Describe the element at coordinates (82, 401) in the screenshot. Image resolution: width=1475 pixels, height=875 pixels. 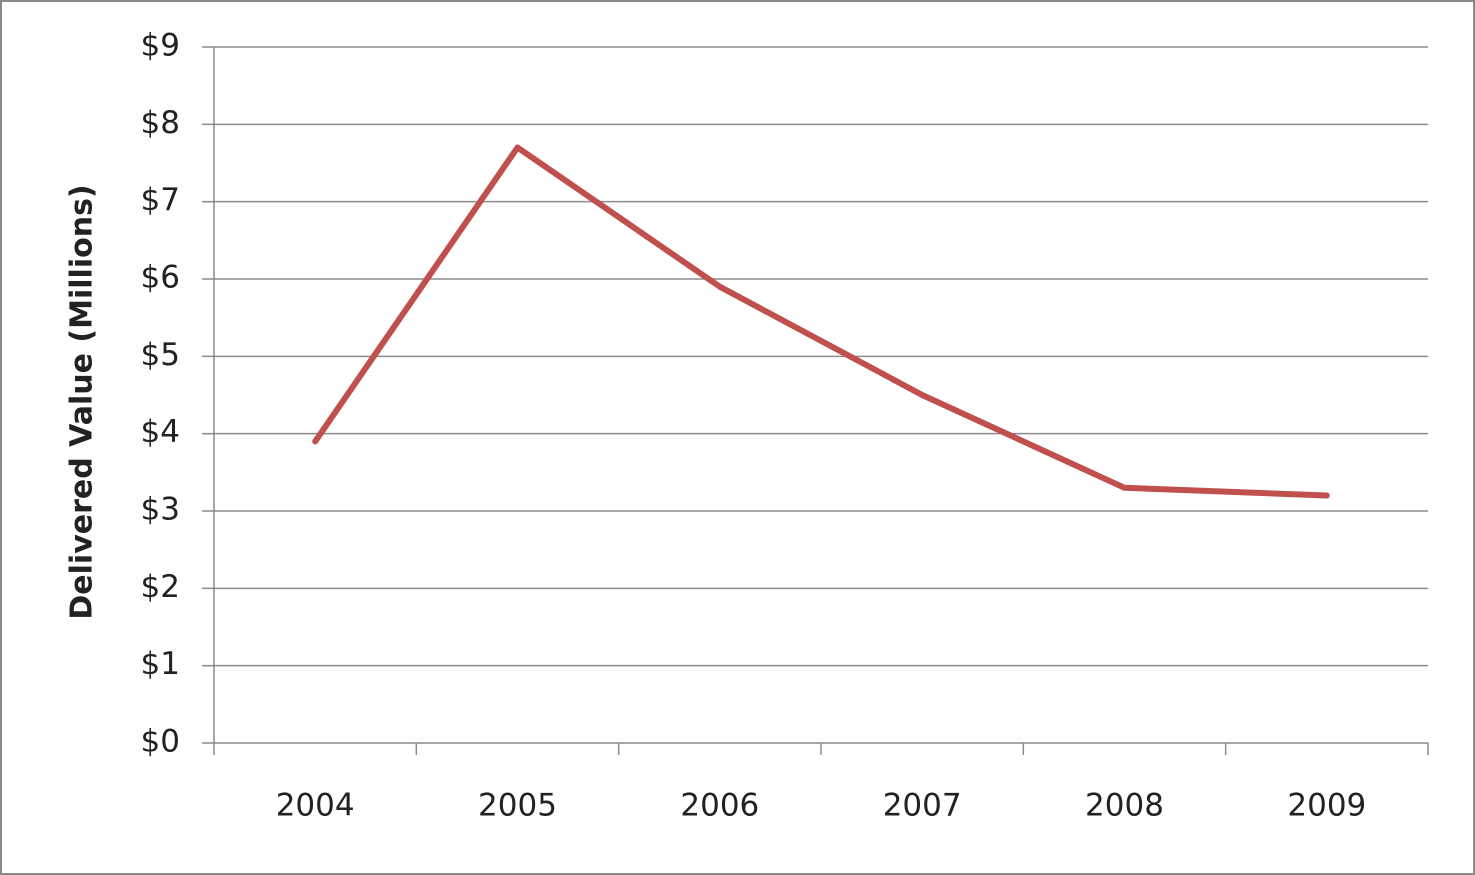
I see `y-axis-label: Delivered Value (Millions)` at that location.